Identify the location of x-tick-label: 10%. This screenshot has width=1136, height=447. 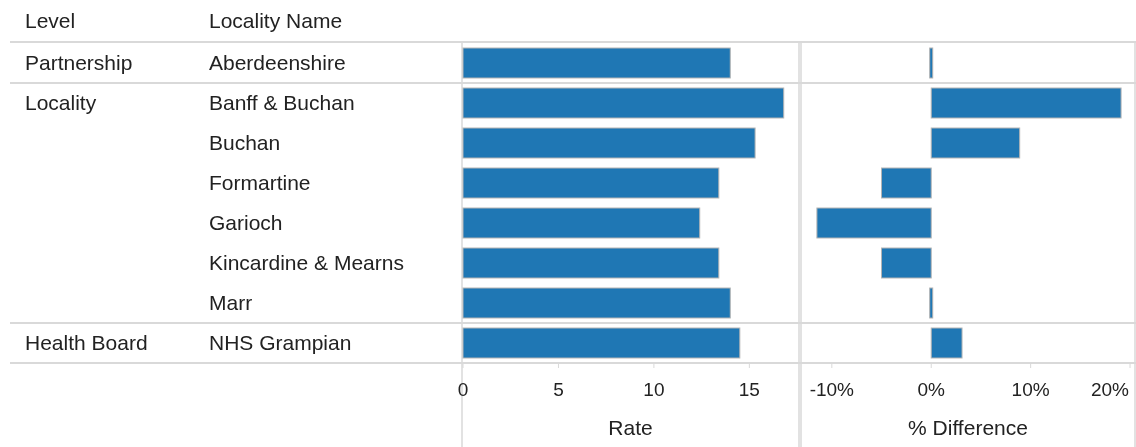
(1030, 389).